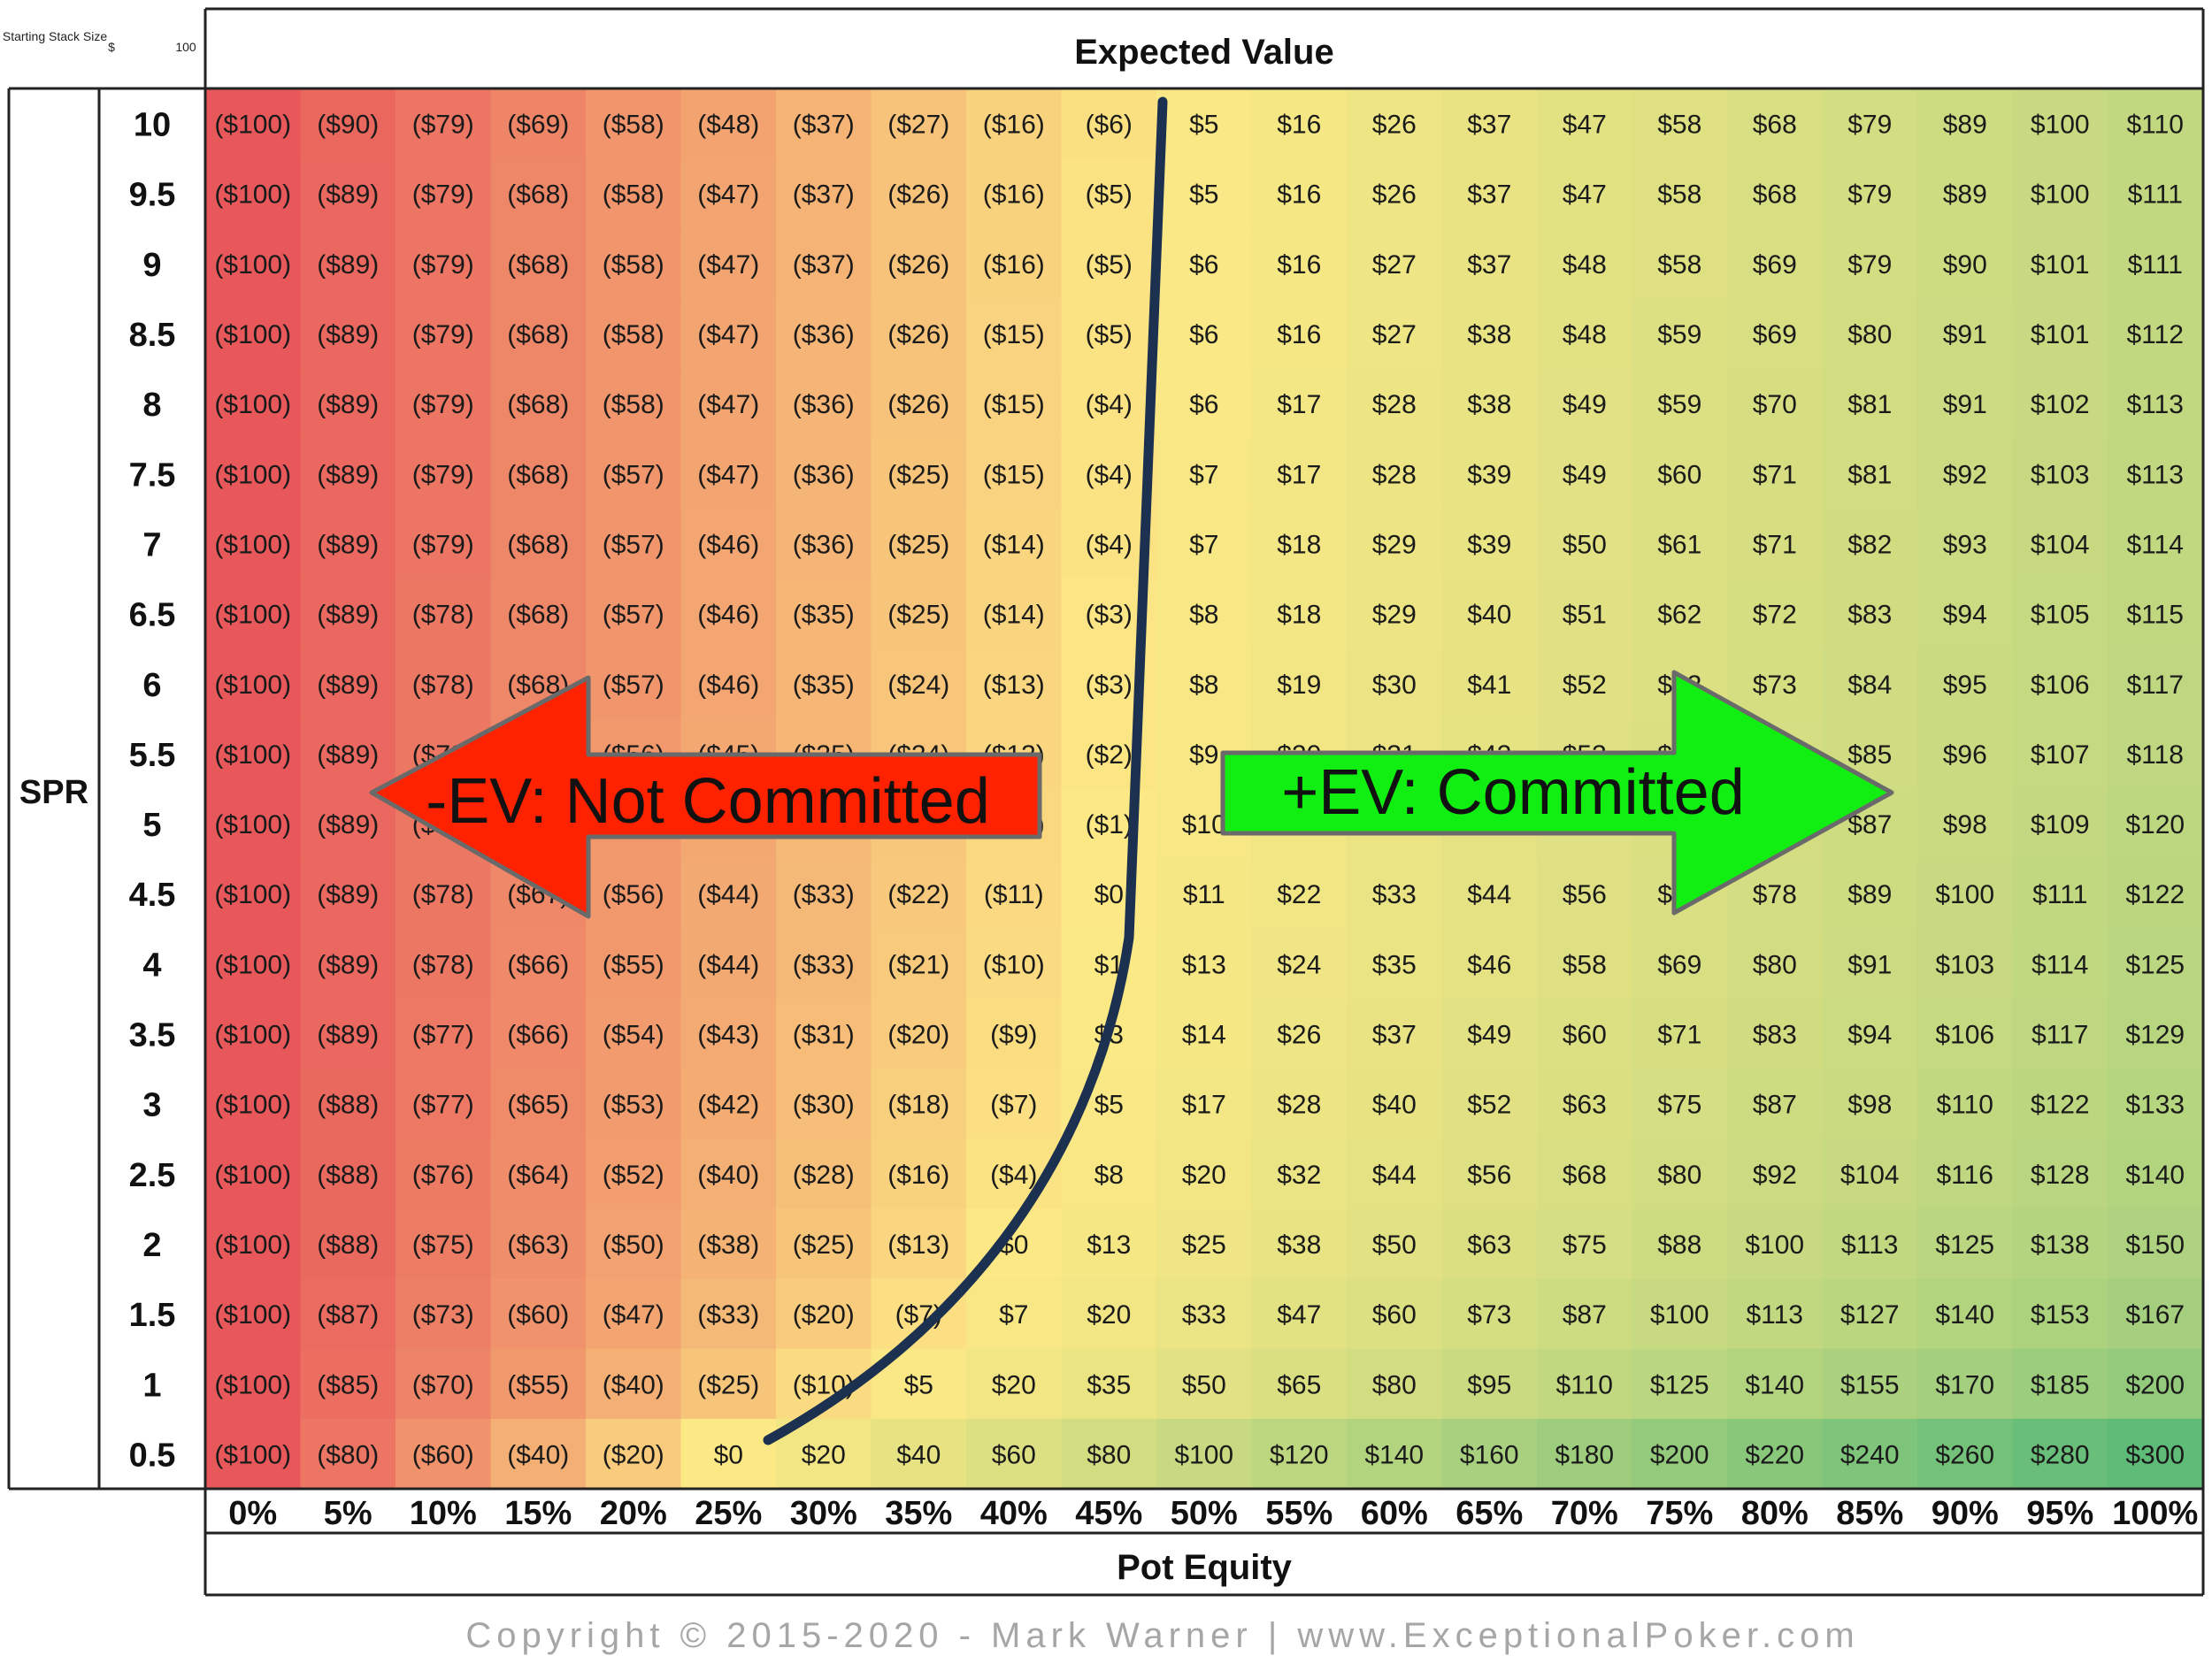 This screenshot has width=2212, height=1671. I want to click on cell-value-label: $94, so click(1870, 1035).